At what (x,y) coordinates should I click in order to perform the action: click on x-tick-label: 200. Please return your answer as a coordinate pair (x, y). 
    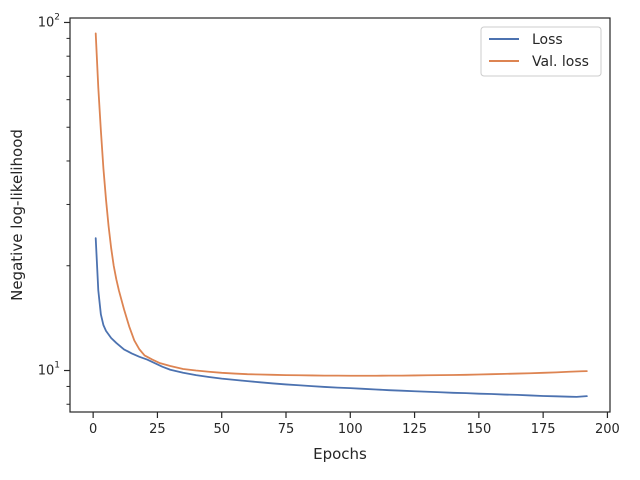
    Looking at the image, I should click on (607, 429).